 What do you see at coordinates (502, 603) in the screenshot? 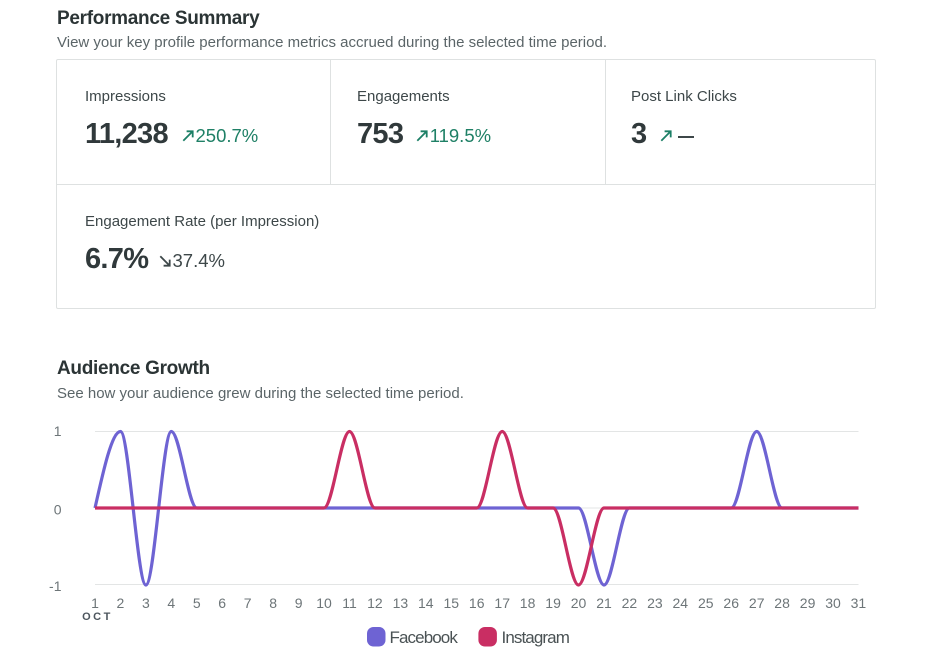
I see `svg-text: 17` at bounding box center [502, 603].